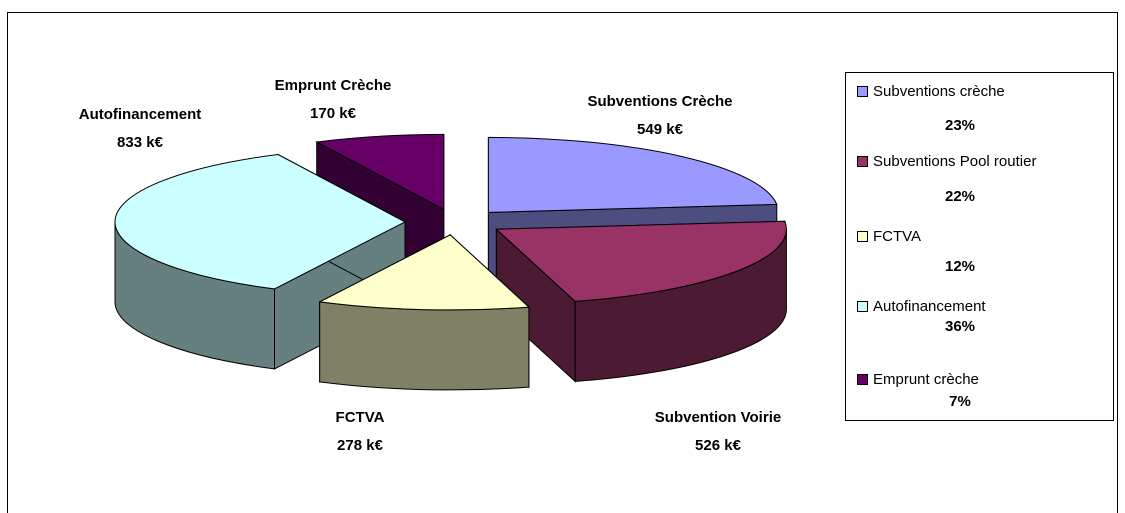  Describe the element at coordinates (939, 91) in the screenshot. I see `legend-label: Subventions crèche` at that location.